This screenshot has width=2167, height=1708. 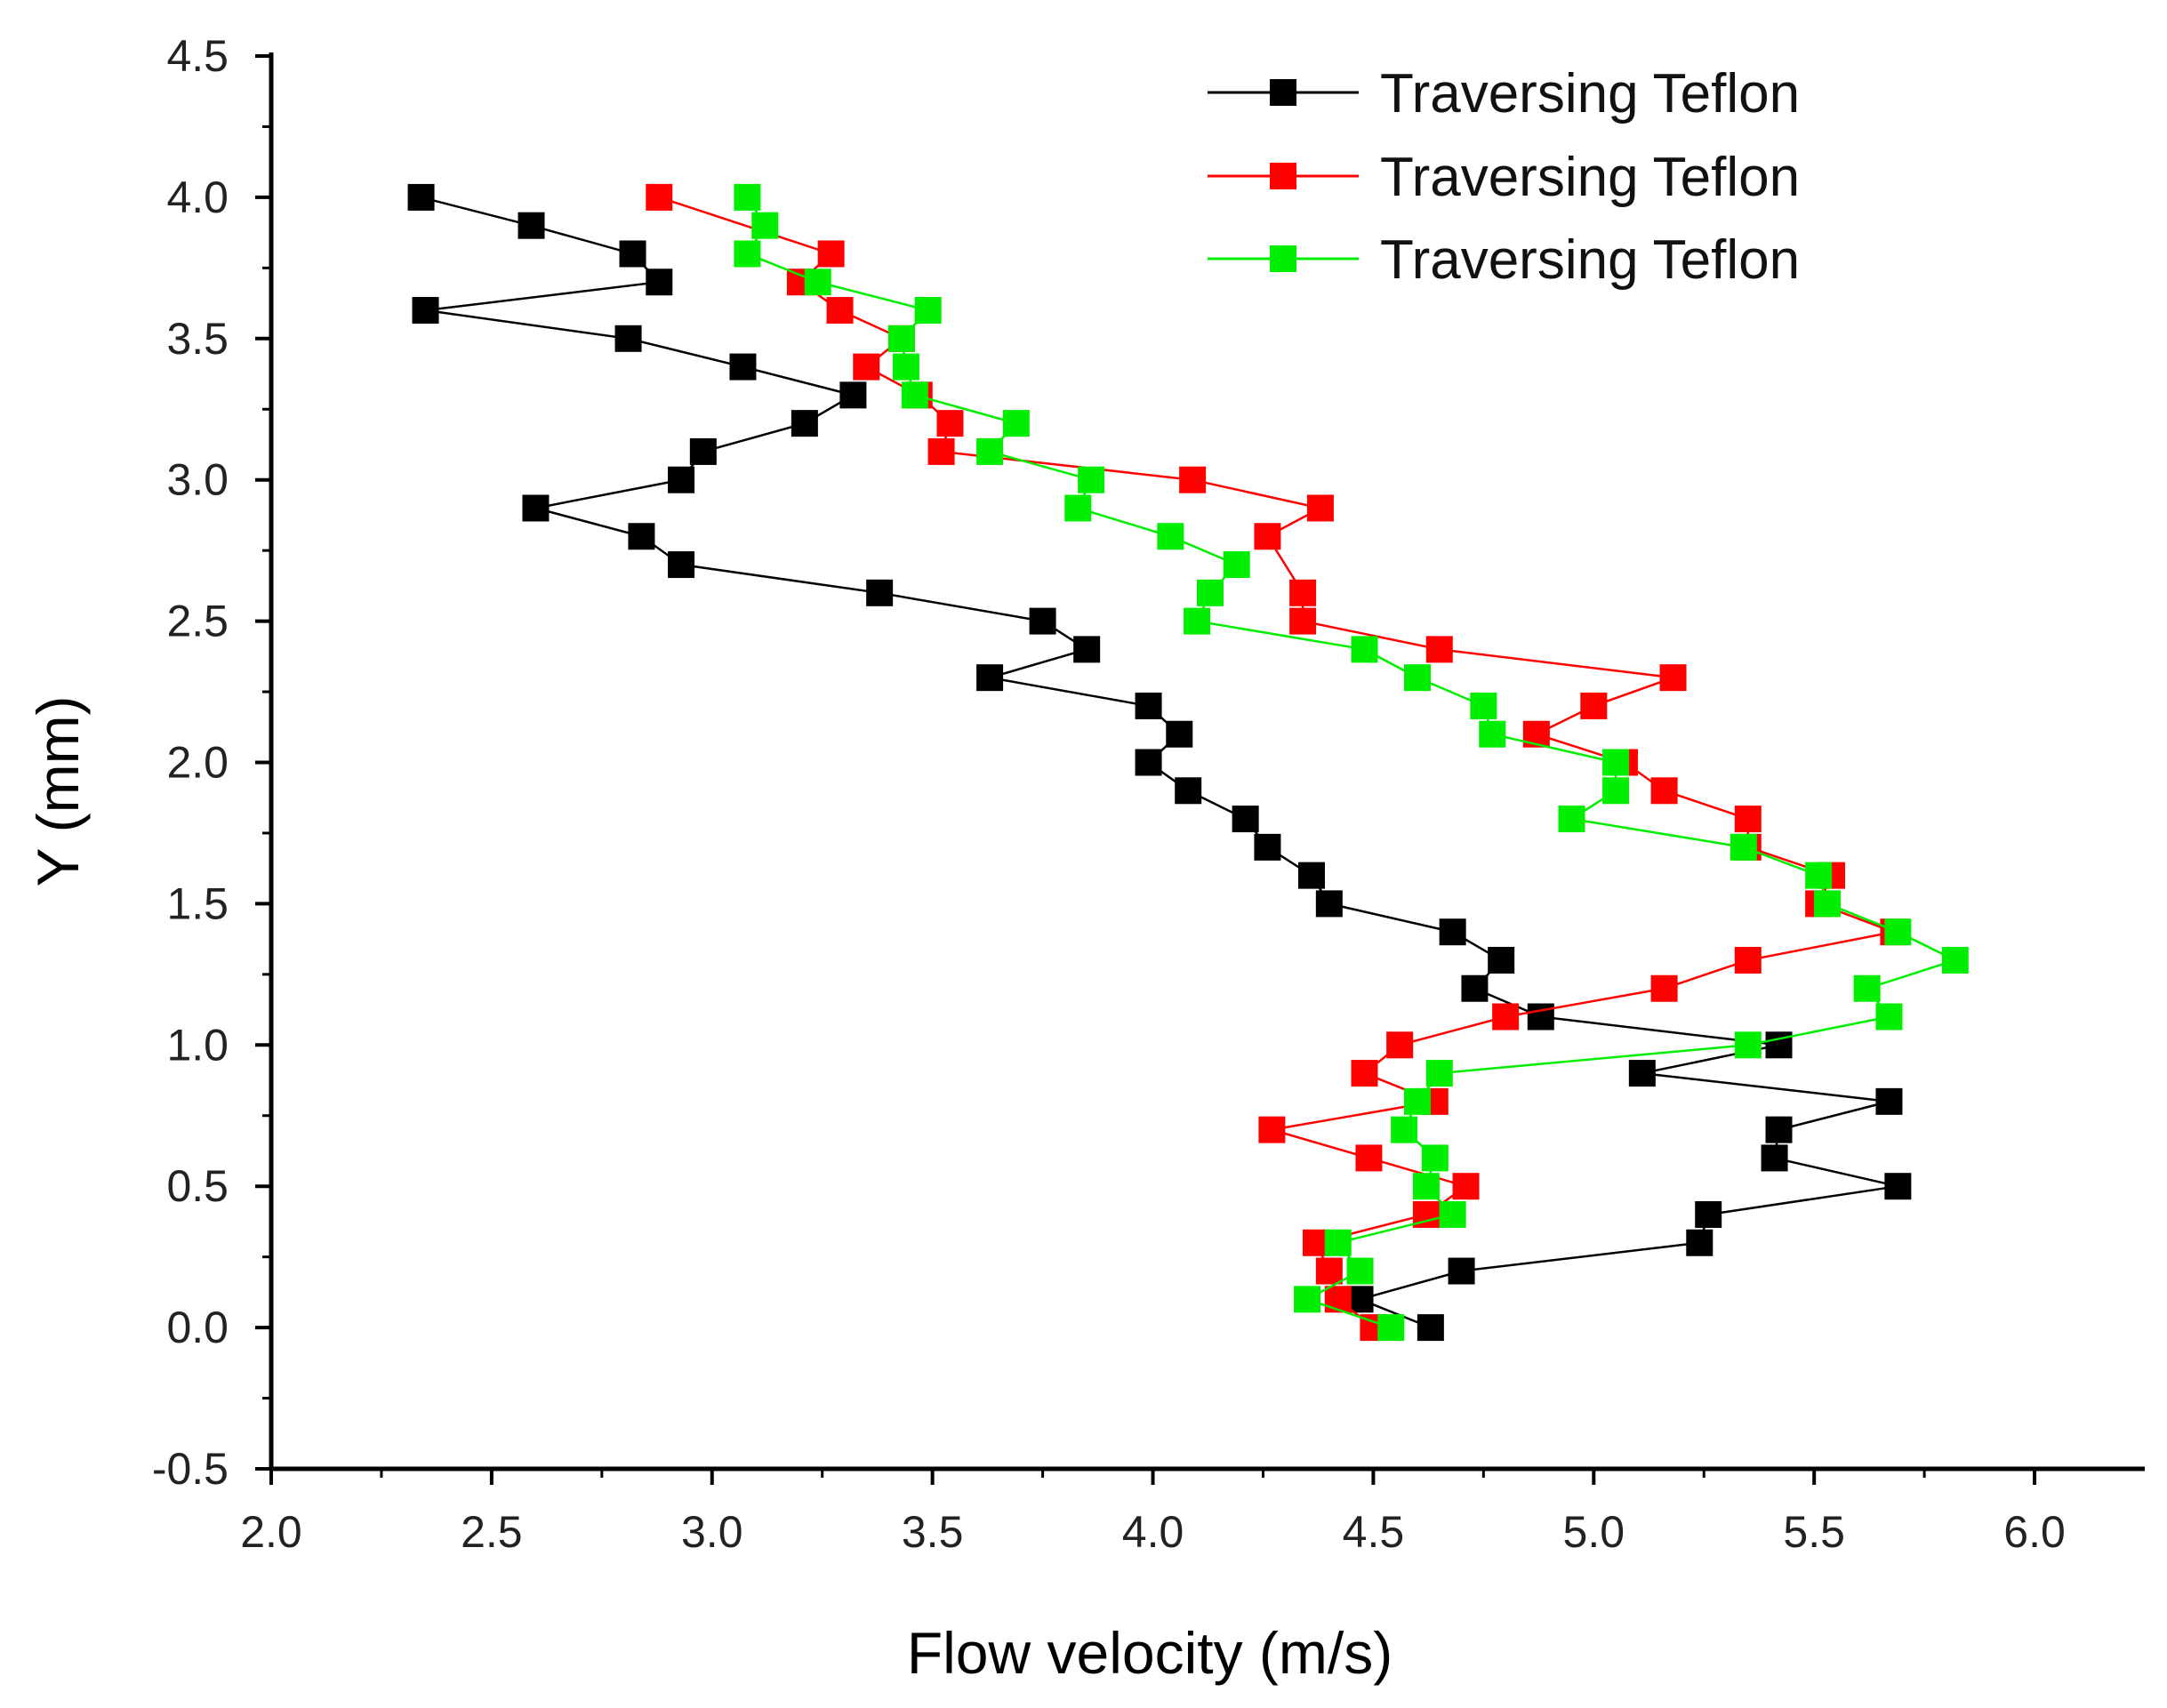 I want to click on y-tick-label: 2.5, so click(x=198, y=621).